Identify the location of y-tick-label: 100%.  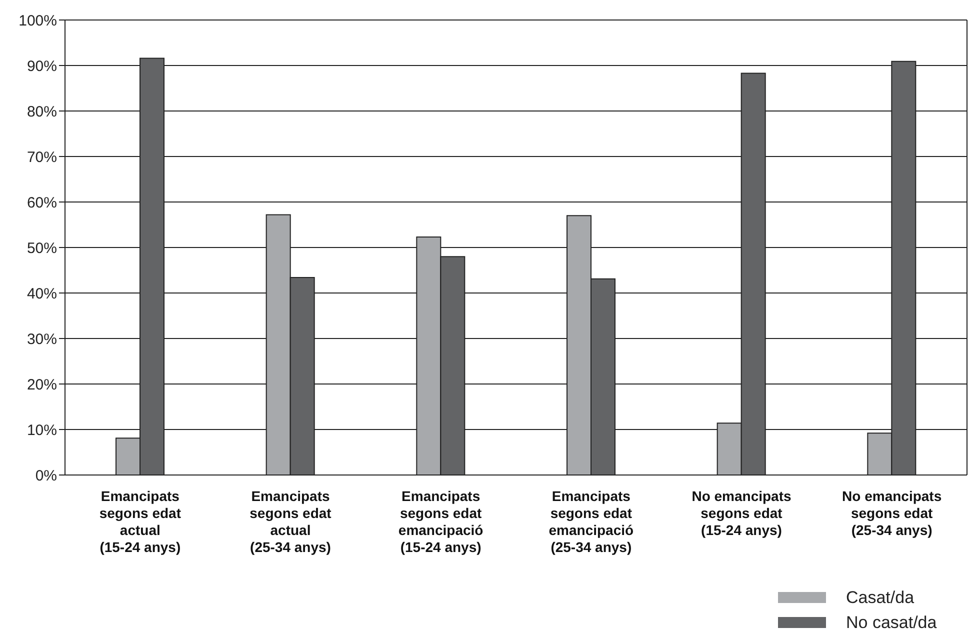
(37, 21).